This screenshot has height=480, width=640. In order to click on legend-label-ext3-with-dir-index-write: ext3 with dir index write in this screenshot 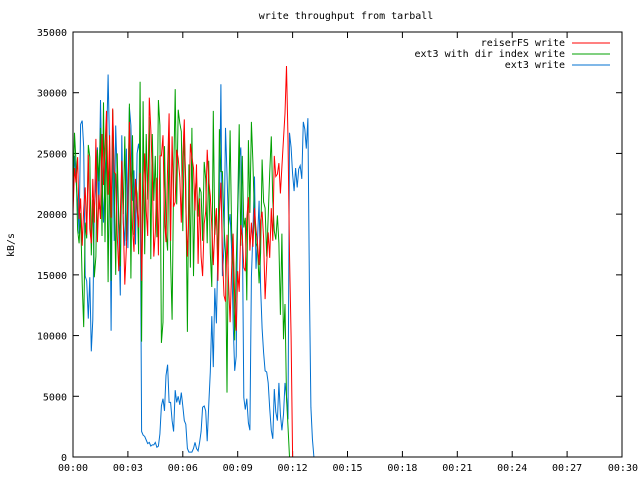, I will do `click(489, 54)`.